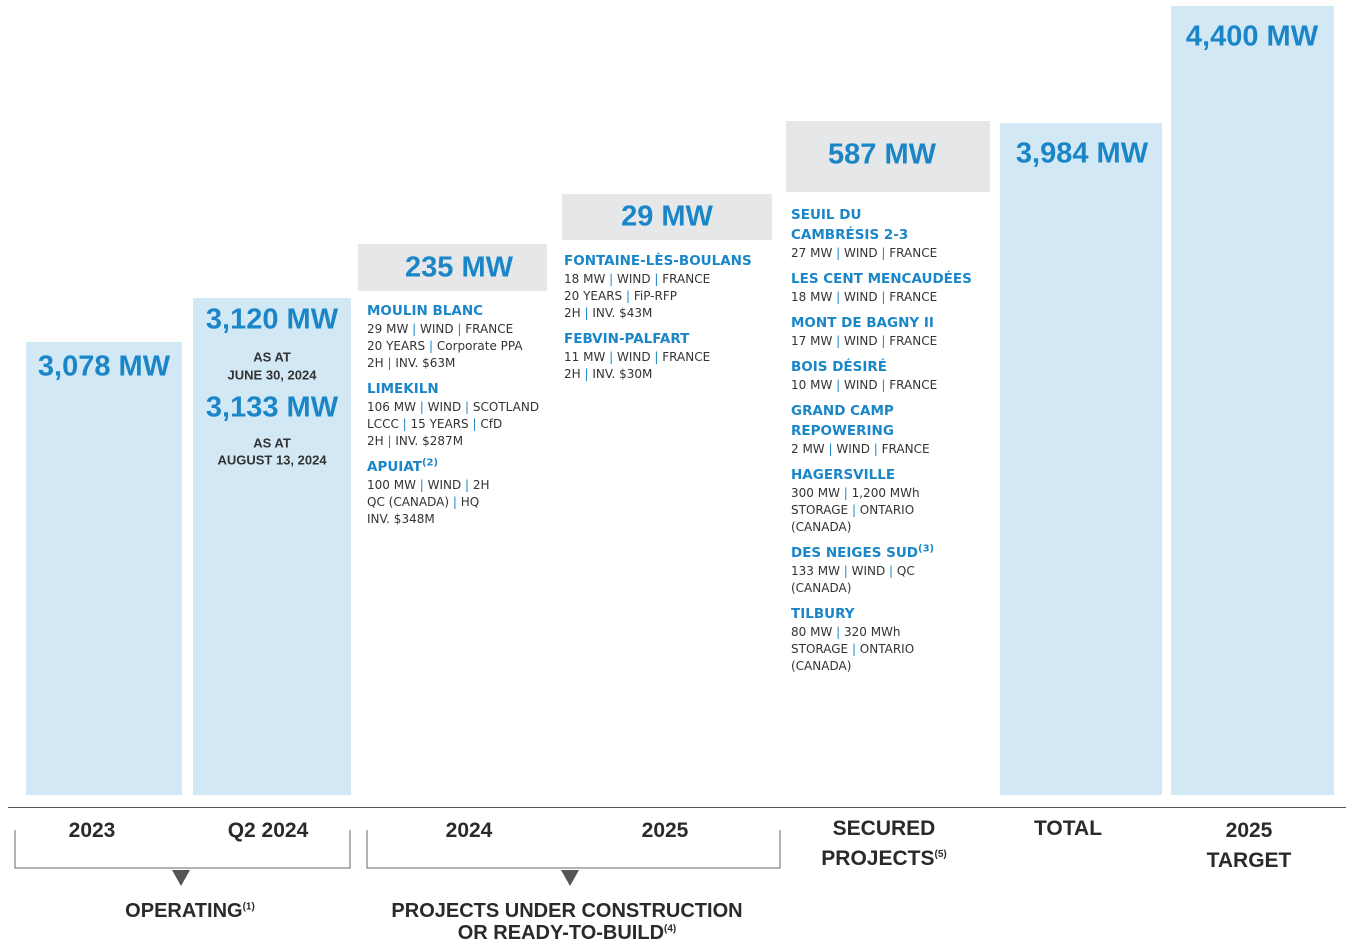 This screenshot has height=945, width=1346. What do you see at coordinates (622, 313) in the screenshot?
I see `detail-text: INV. $43M` at bounding box center [622, 313].